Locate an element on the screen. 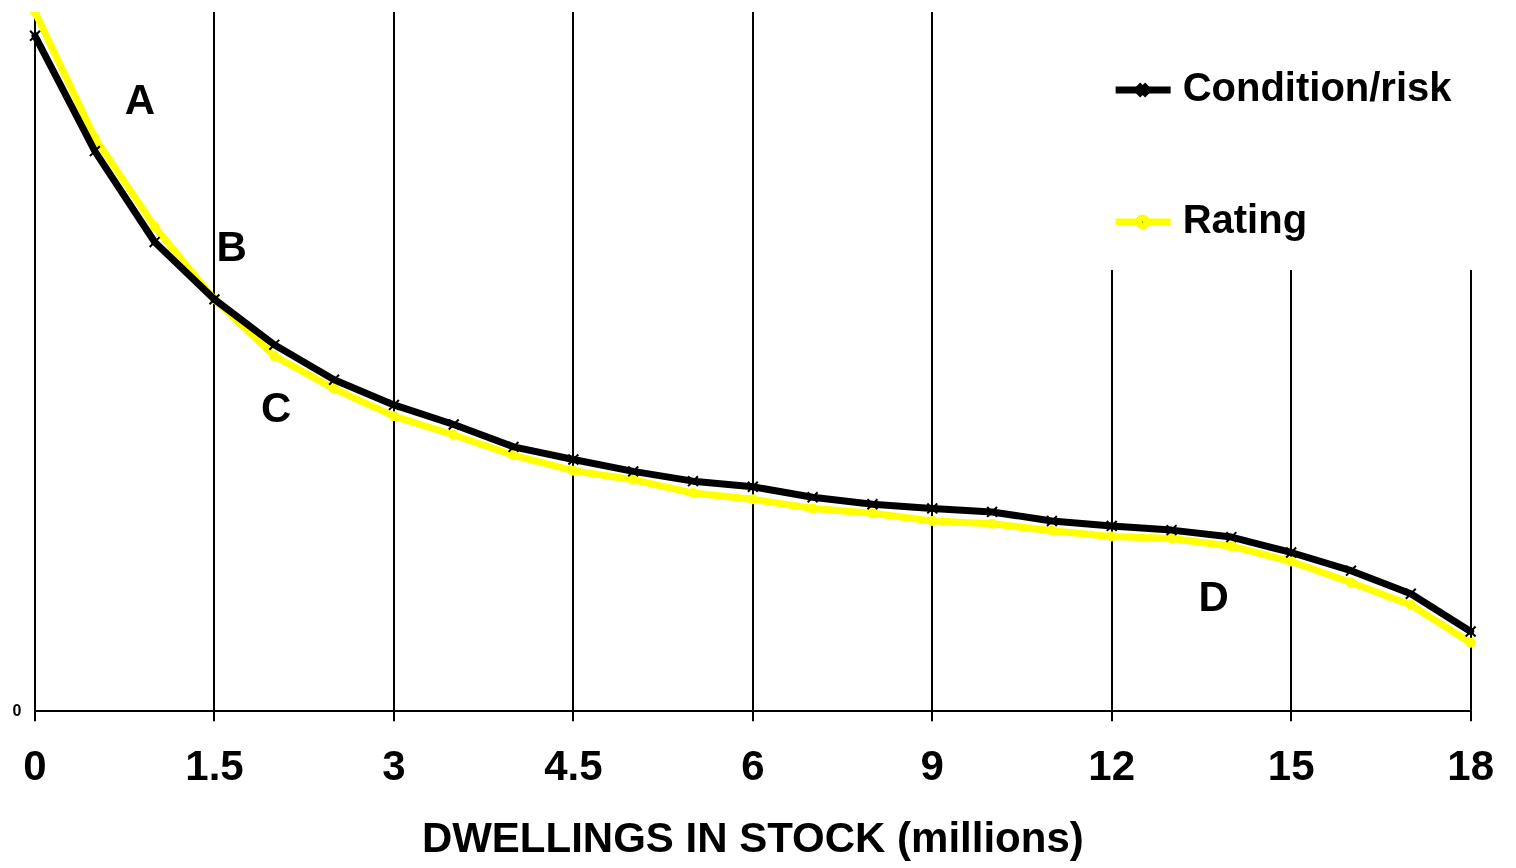  annotation: C is located at coordinates (276, 408).